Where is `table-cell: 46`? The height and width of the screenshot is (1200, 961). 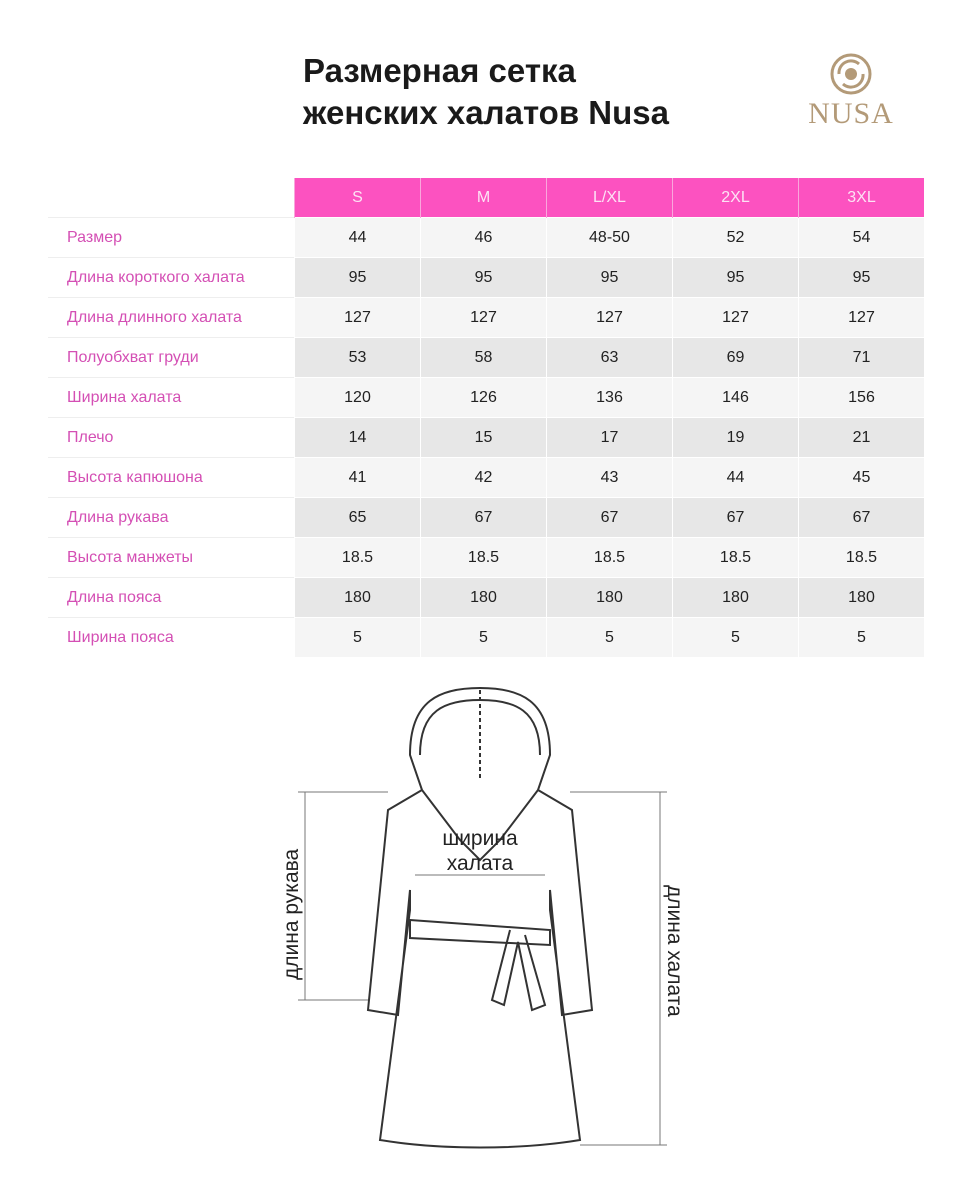
table-cell: 46 is located at coordinates (483, 237).